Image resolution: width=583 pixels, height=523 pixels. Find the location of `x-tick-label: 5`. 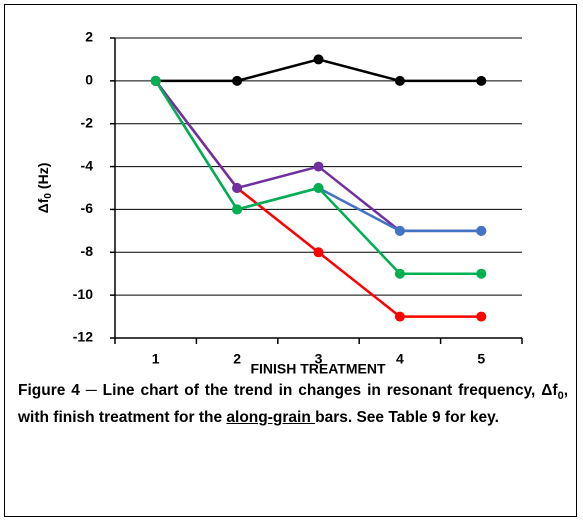

x-tick-label: 5 is located at coordinates (481, 359).